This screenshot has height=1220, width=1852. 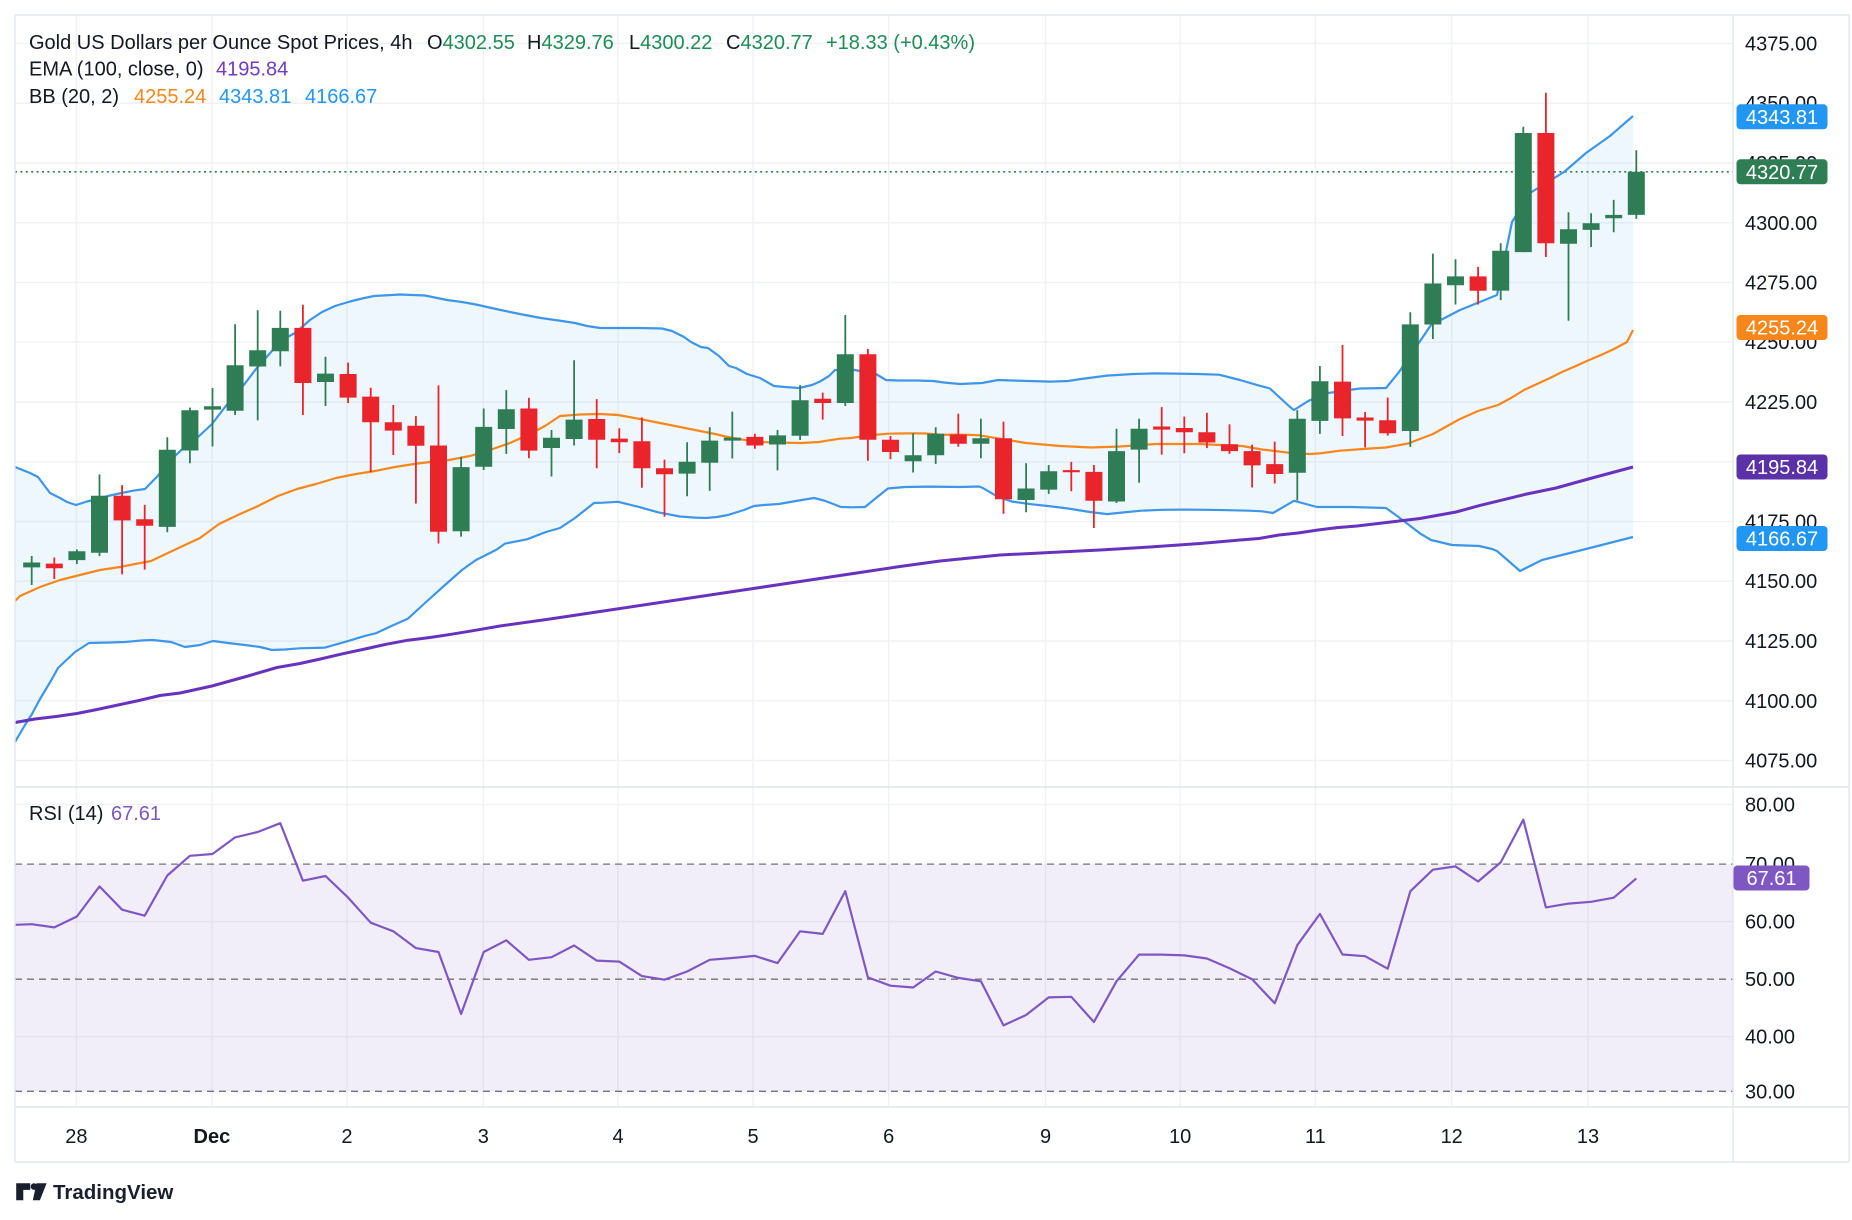 I want to click on svg-text: H4329.76, so click(x=570, y=43).